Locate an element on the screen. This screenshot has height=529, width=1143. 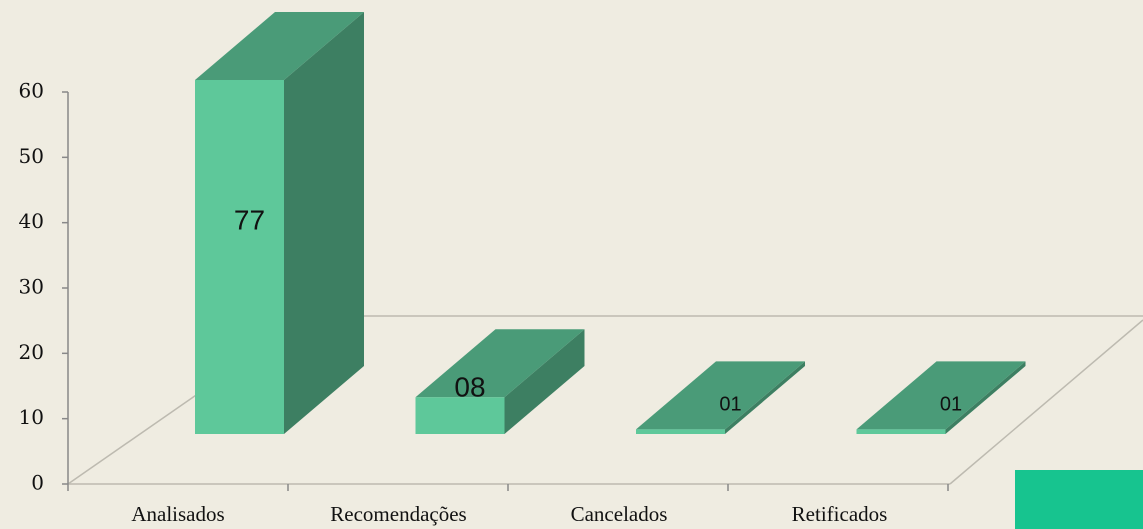
value-label: 77 is located at coordinates (249, 219).